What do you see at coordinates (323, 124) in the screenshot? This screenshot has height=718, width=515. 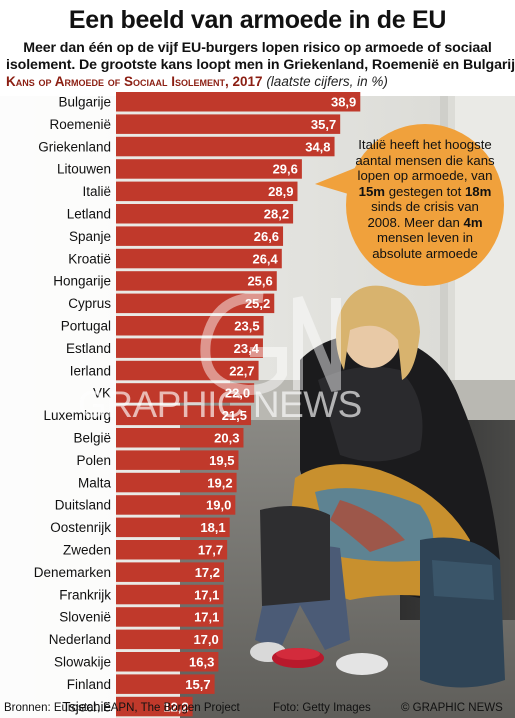 I see `bar-value-label: 35,7` at bounding box center [323, 124].